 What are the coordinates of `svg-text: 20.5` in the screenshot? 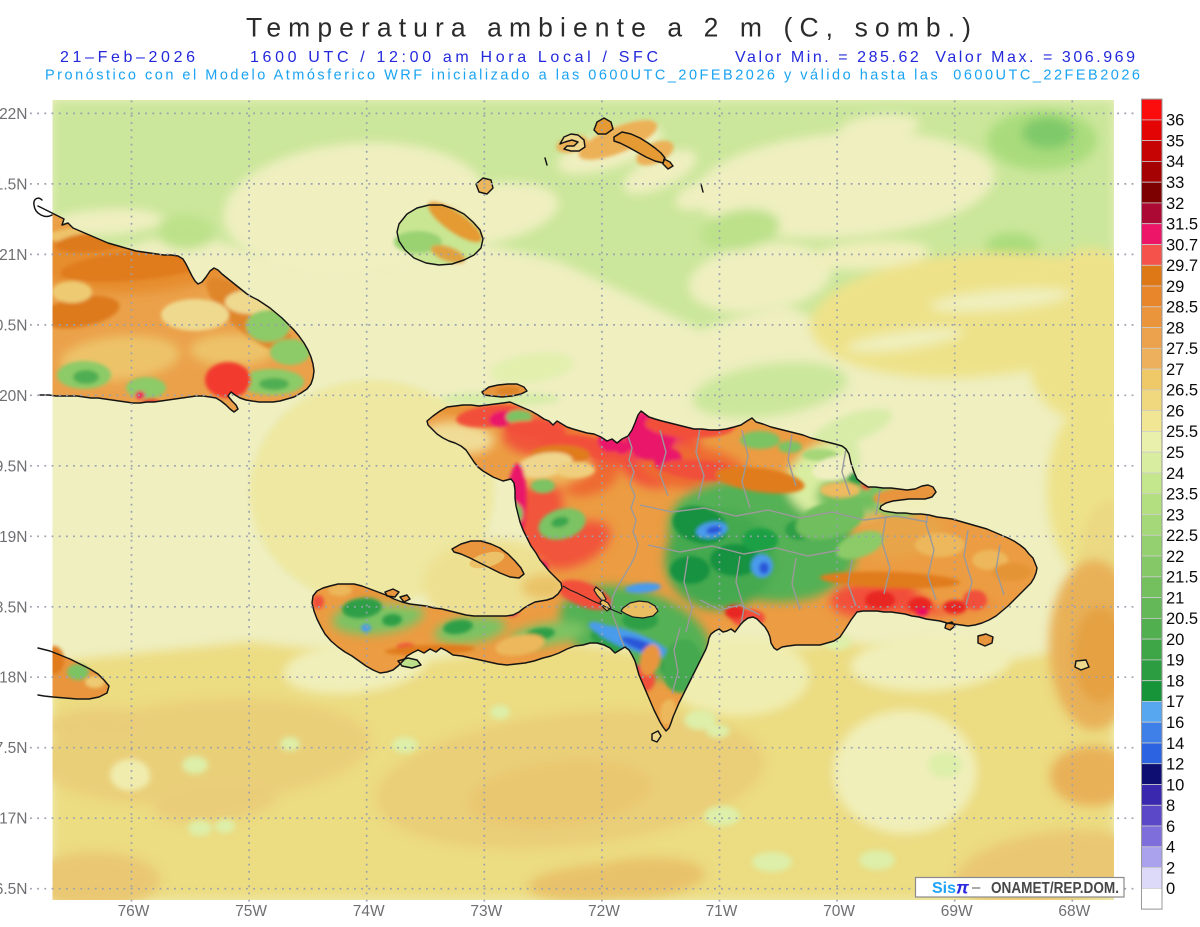 It's located at (1182, 619).